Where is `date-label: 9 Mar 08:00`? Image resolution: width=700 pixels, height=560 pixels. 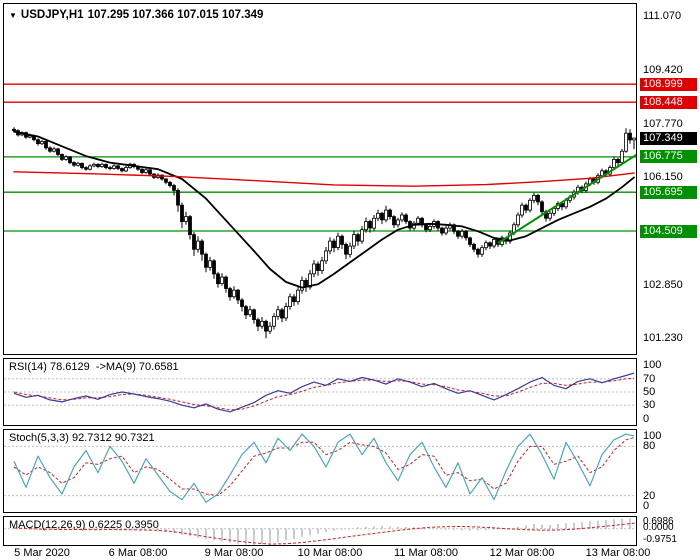 date-label: 9 Mar 08:00 is located at coordinates (234, 553).